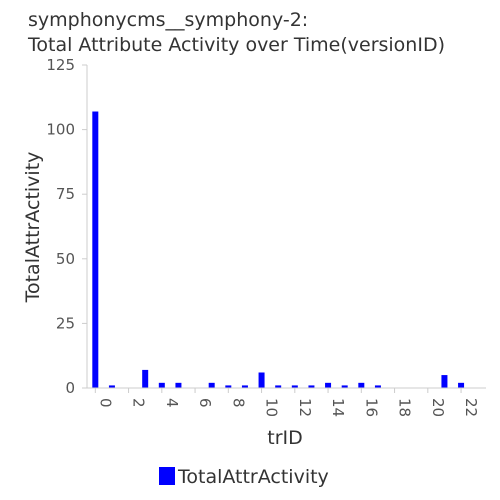  I want to click on x-tick-label: 14, so click(338, 407).